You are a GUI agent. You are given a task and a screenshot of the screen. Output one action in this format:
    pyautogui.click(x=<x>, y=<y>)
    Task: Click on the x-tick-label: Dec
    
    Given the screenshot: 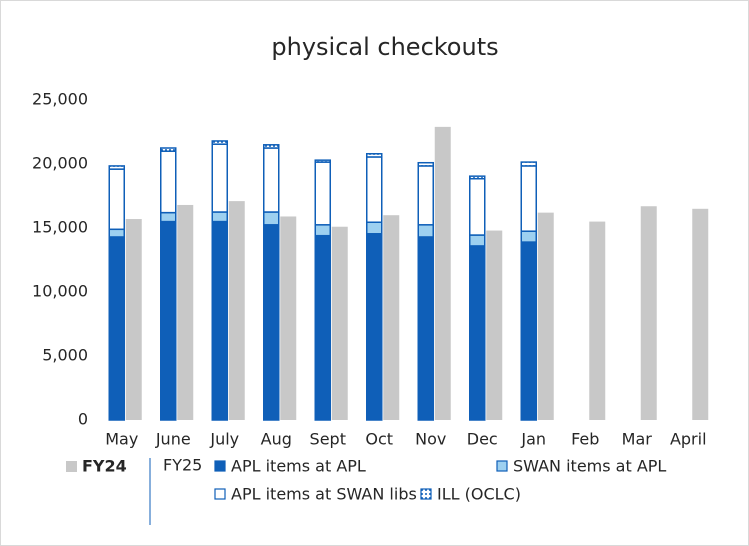 What is the action you would take?
    pyautogui.click(x=482, y=439)
    